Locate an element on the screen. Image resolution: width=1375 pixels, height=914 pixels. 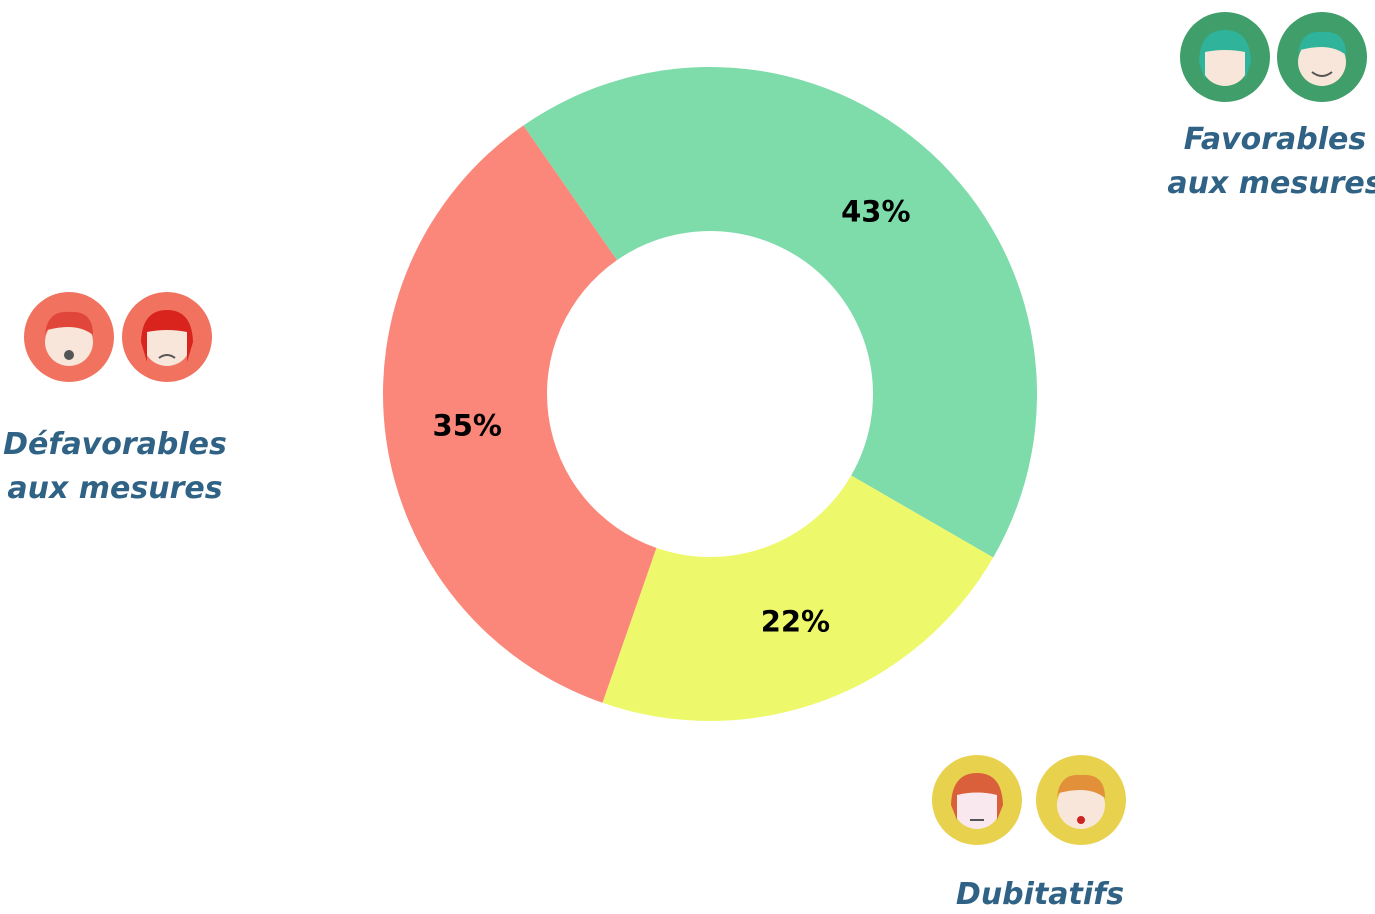
data-label: 22% is located at coordinates (795, 622).